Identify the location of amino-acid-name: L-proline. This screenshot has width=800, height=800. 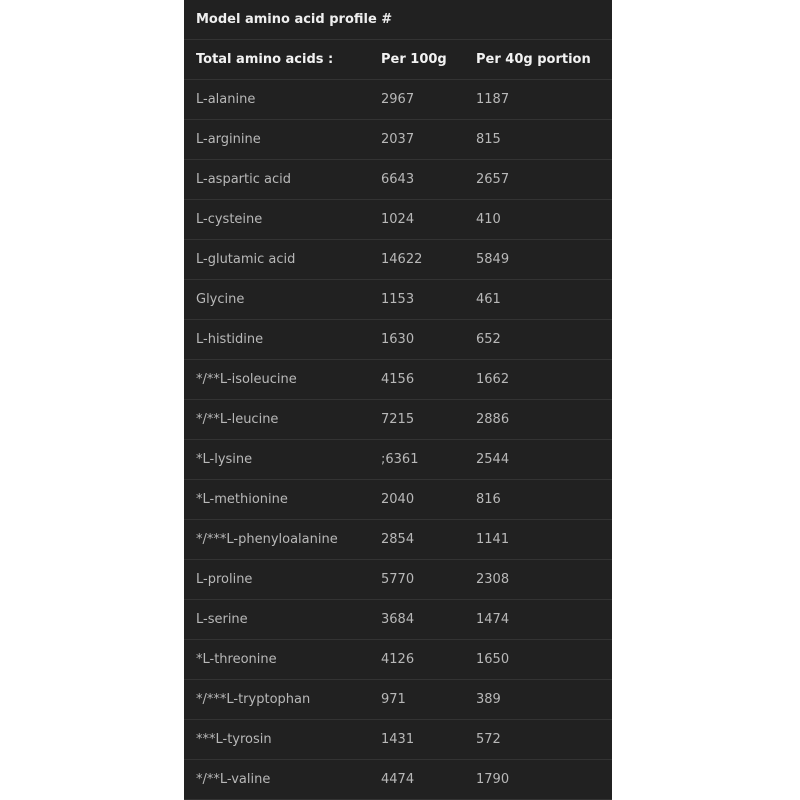
(224, 579).